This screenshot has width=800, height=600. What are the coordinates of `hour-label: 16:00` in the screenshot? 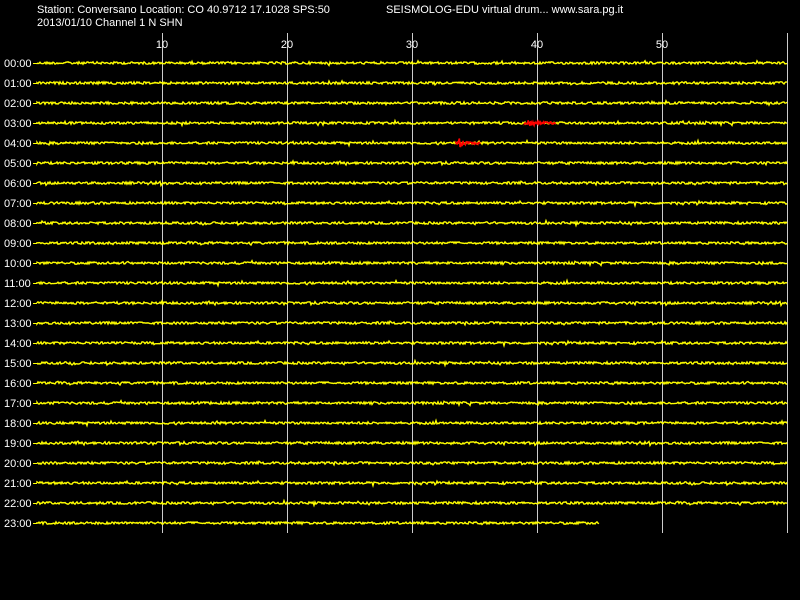 It's located at (18, 384).